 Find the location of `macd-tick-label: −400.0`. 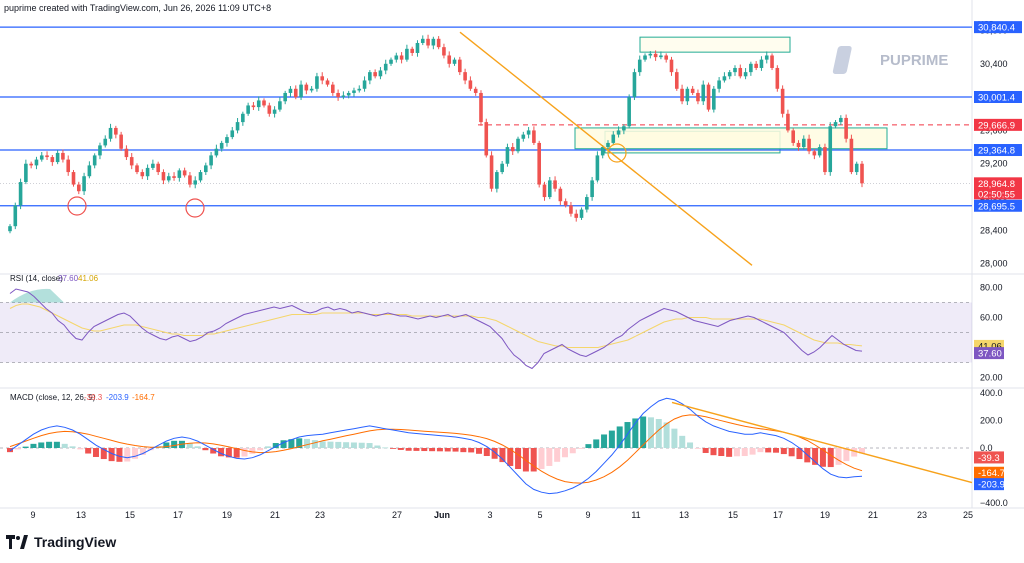

macd-tick-label: −400.0 is located at coordinates (994, 503).